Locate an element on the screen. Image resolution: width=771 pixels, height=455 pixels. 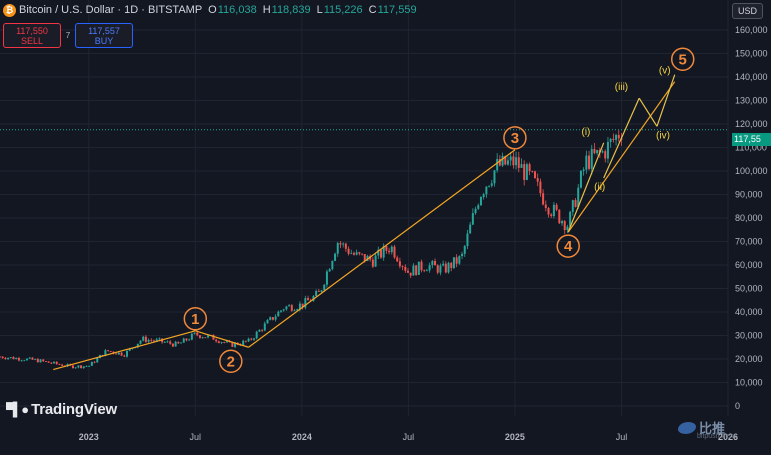
sub-wave-label: (i) is located at coordinates (586, 132).